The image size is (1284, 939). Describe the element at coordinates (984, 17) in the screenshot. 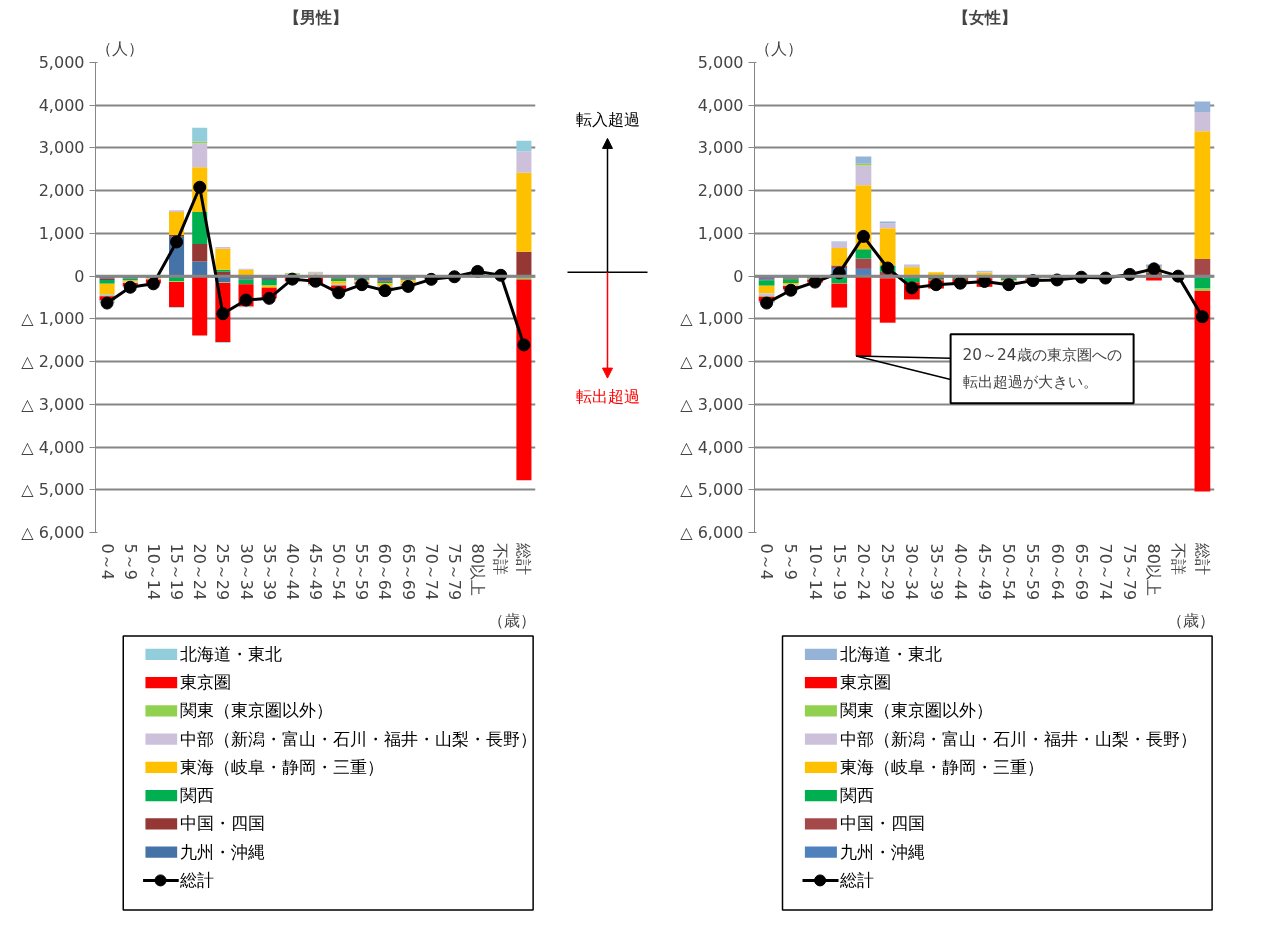

I see `chart-title: 【女性】` at that location.